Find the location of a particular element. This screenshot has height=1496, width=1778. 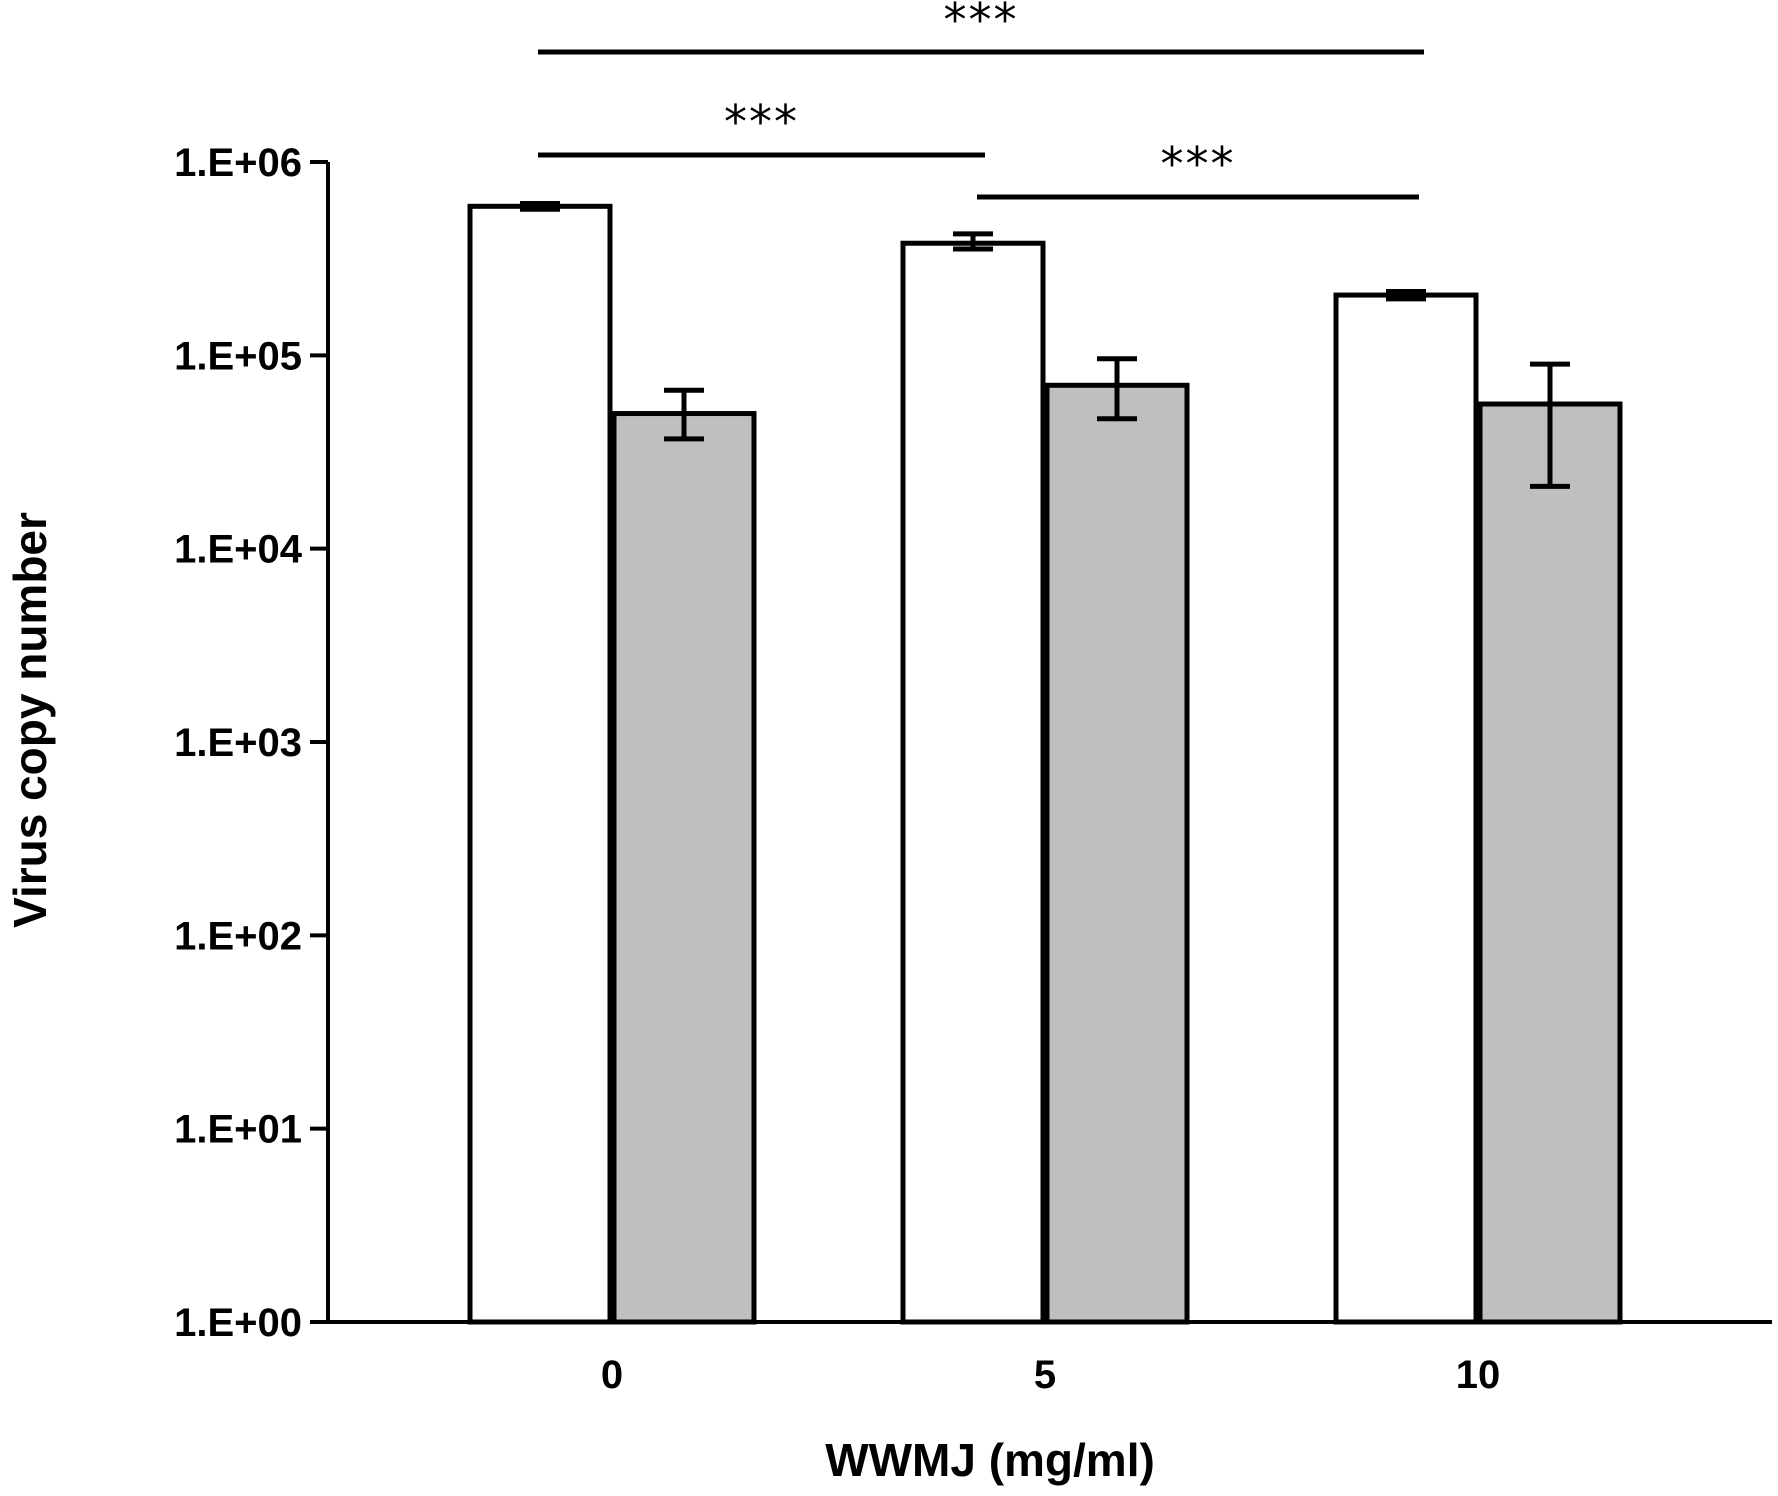

y-tick-label: 1.E+00 is located at coordinates (238, 1323).